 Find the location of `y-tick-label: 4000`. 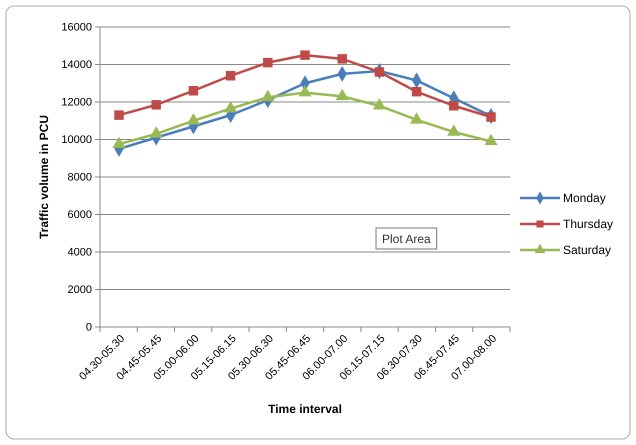

y-tick-label: 4000 is located at coordinates (80, 252).